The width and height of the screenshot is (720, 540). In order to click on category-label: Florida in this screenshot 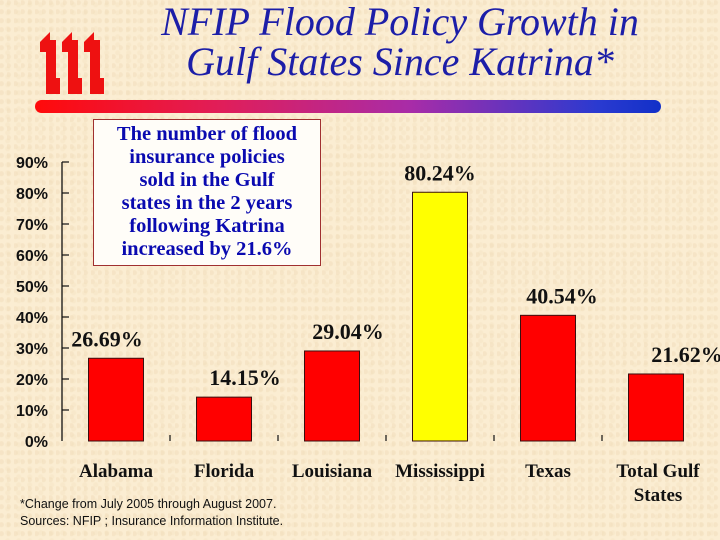, I will do `click(224, 471)`.